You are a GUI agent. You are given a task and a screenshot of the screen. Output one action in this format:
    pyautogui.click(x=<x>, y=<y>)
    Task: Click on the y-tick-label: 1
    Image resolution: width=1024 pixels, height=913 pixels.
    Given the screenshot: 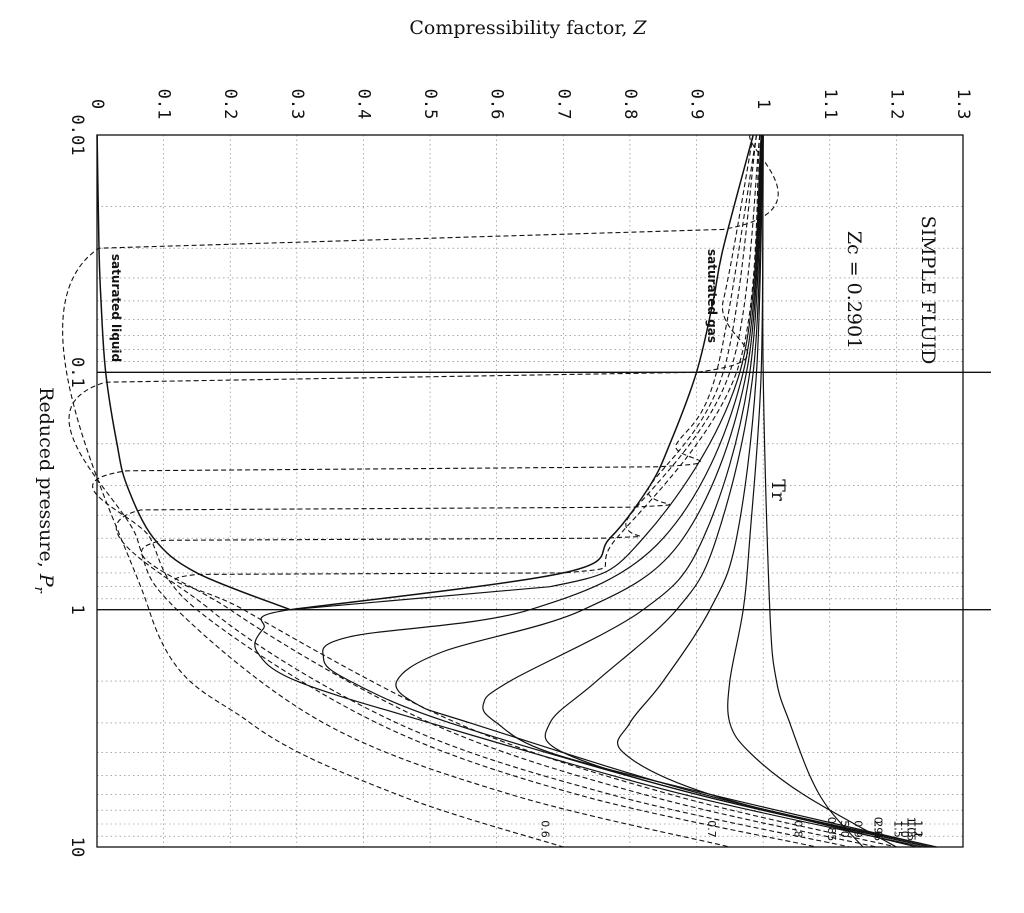 What is the action you would take?
    pyautogui.click(x=763, y=104)
    